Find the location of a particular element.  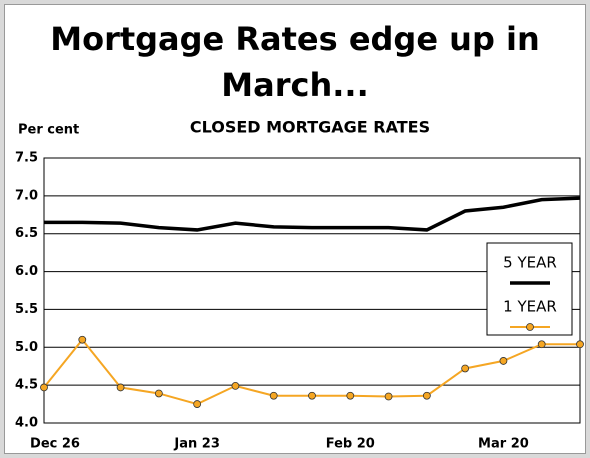

y-tick-label: 4.5 is located at coordinates (26, 385).